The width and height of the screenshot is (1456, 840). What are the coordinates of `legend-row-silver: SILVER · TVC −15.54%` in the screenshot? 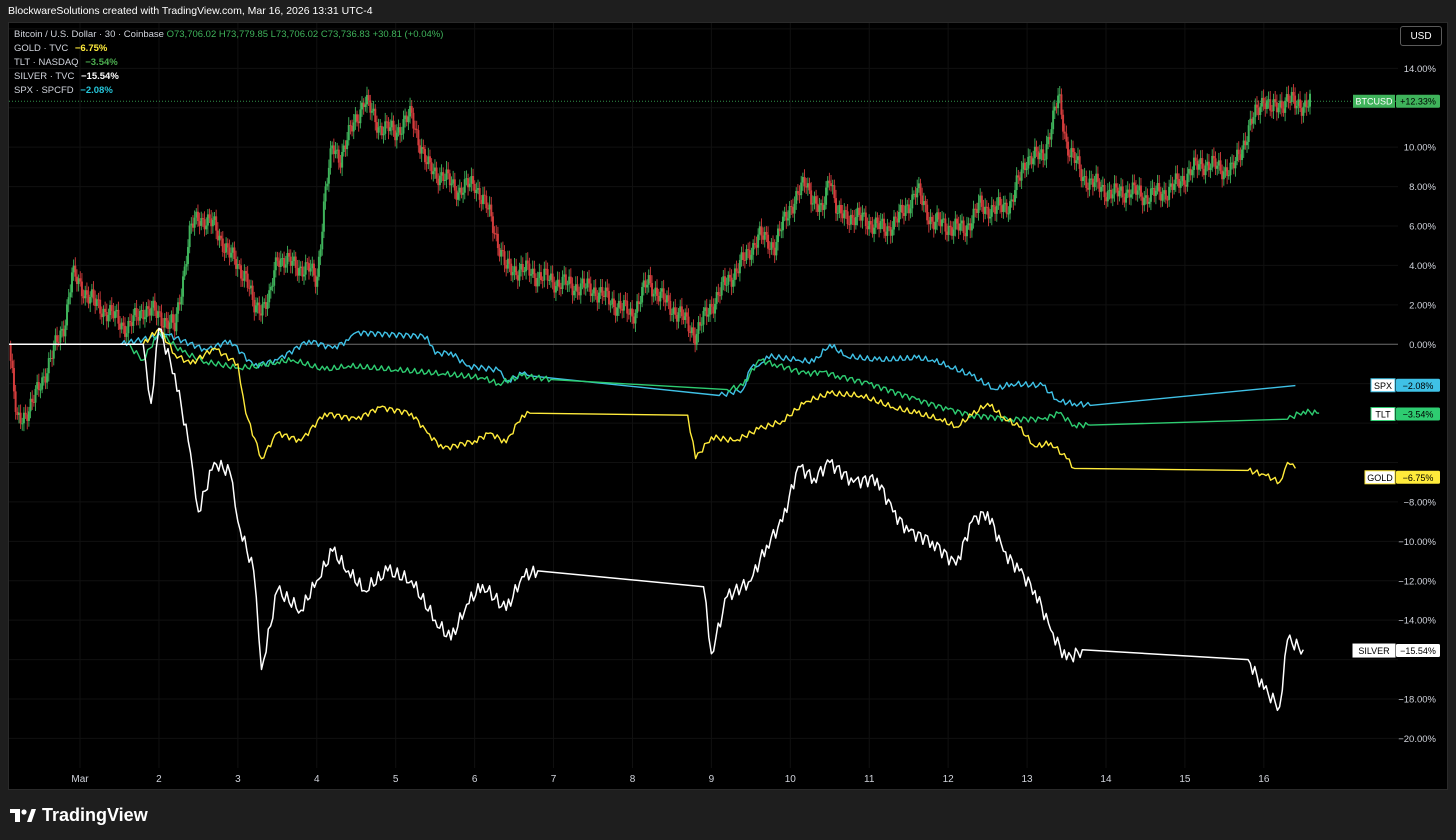 It's located at (228, 77).